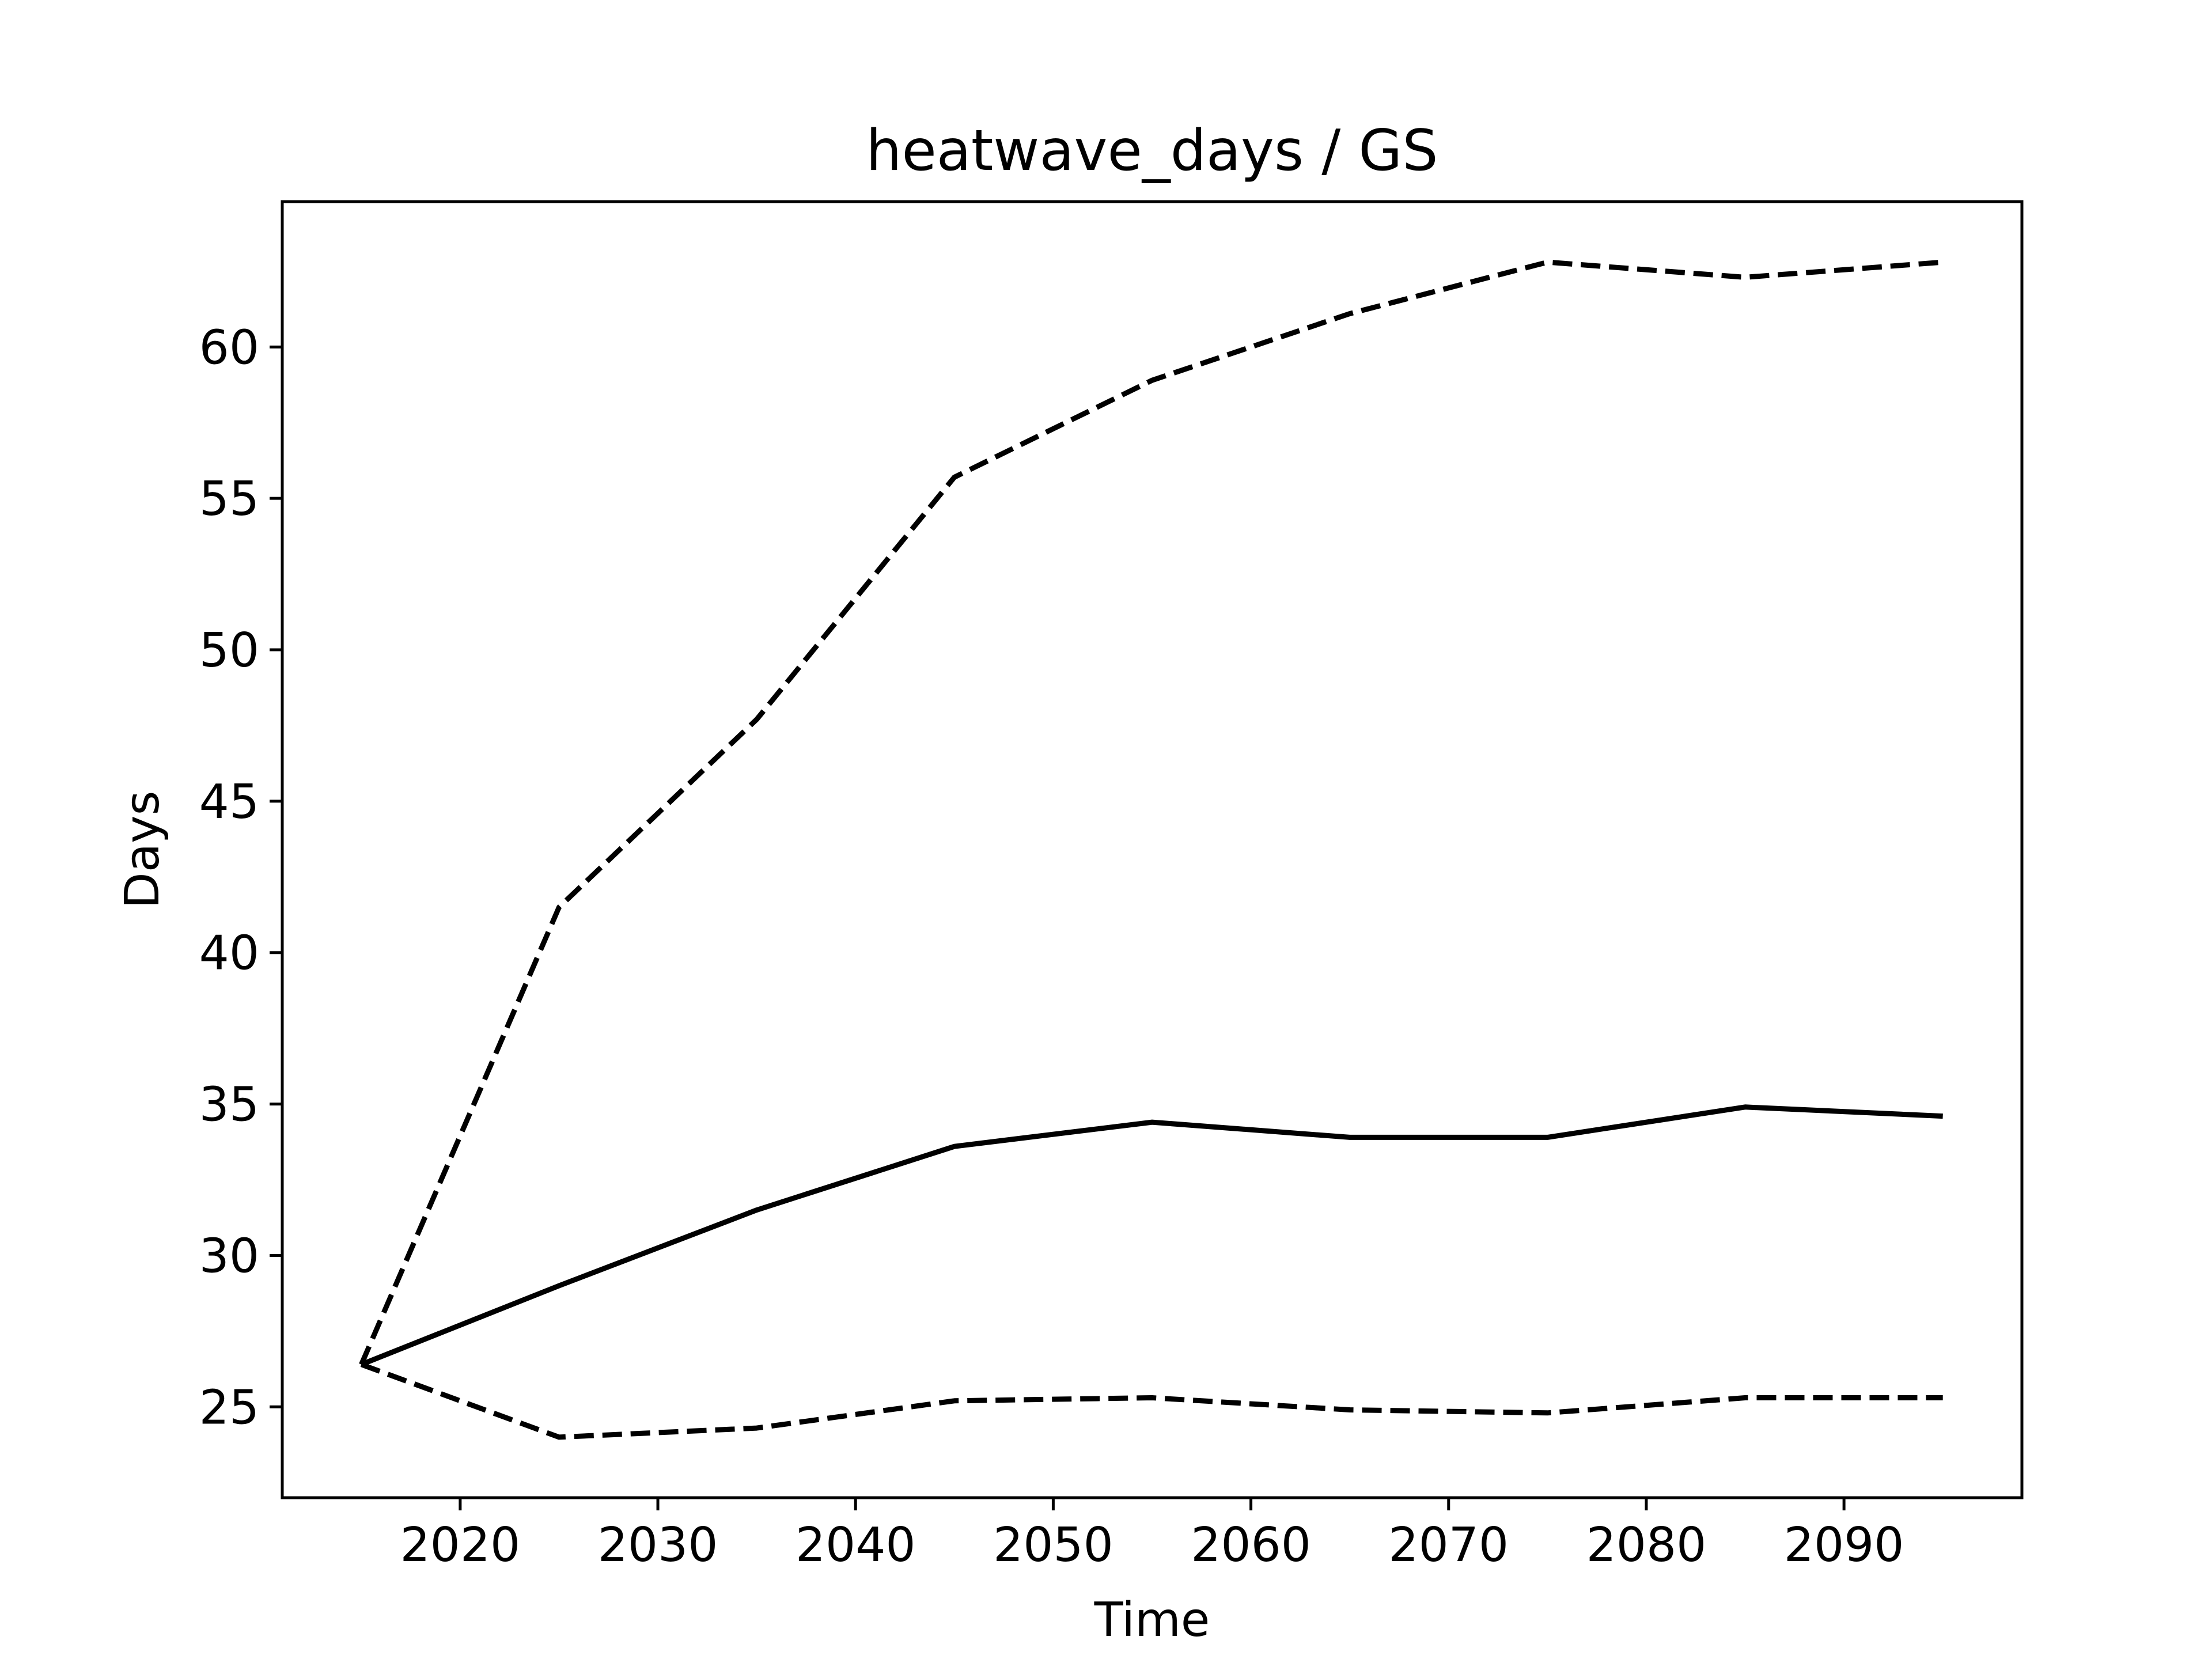  I want to click on y-tick-label: 45, so click(229, 802).